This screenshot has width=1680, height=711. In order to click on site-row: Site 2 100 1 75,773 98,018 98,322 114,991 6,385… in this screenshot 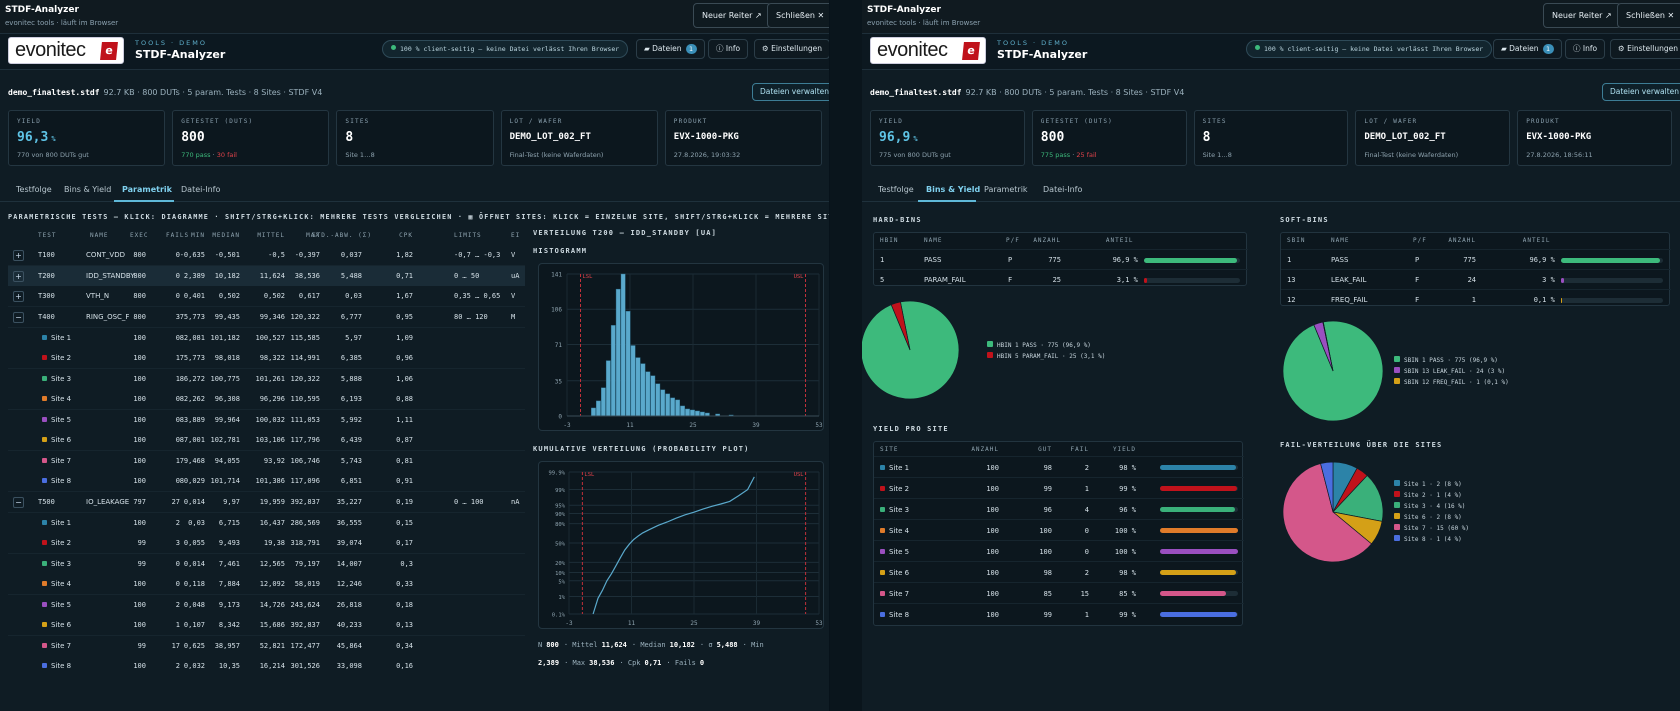, I will do `click(266, 358)`.